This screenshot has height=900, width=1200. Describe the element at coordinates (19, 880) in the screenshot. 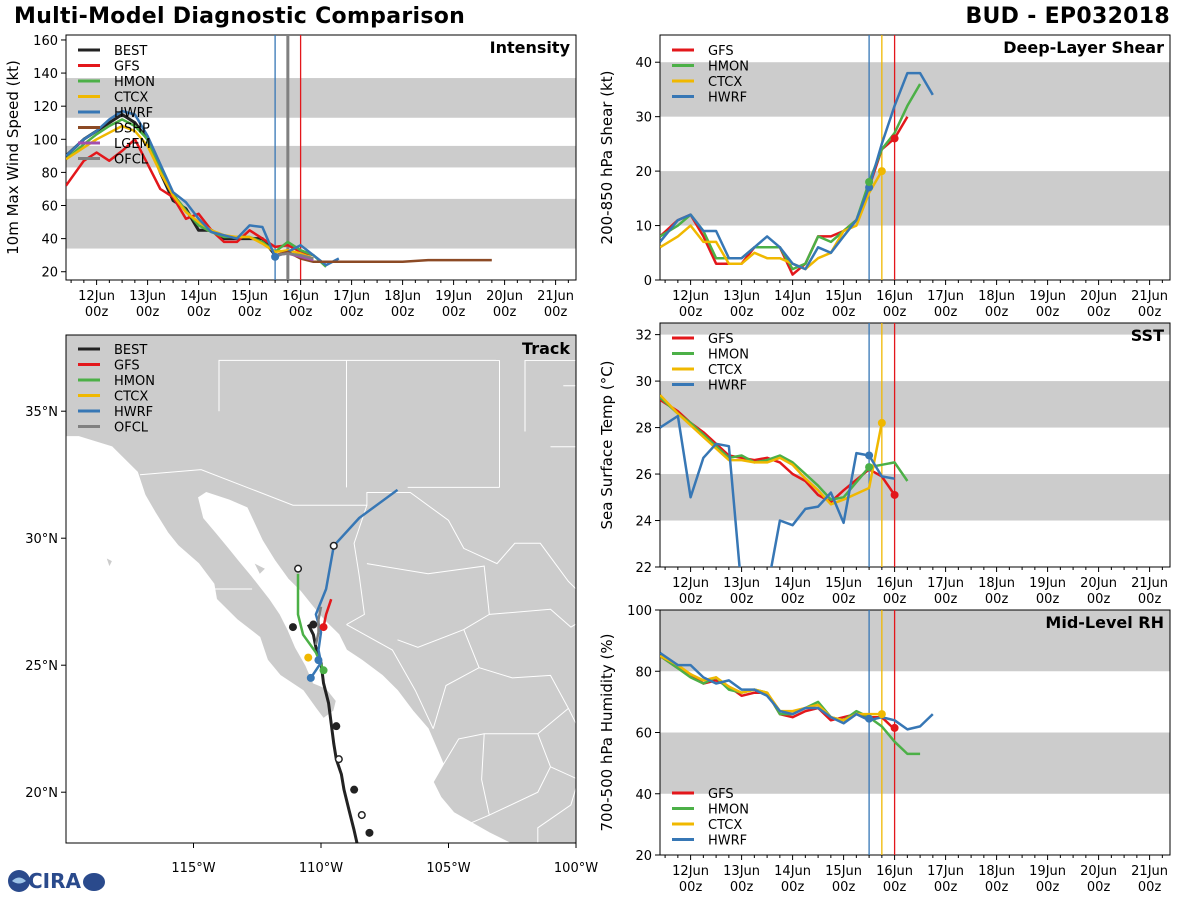

I see `globe-highlight` at that location.